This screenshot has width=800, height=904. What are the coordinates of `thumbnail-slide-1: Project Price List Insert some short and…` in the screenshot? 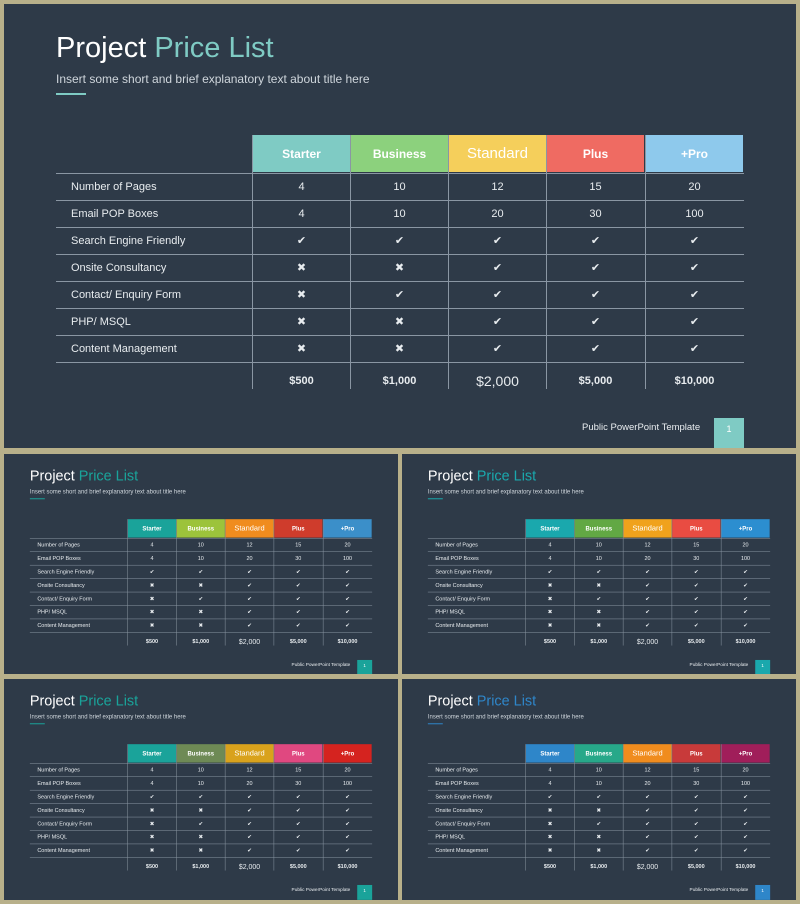 It's located at (201, 564).